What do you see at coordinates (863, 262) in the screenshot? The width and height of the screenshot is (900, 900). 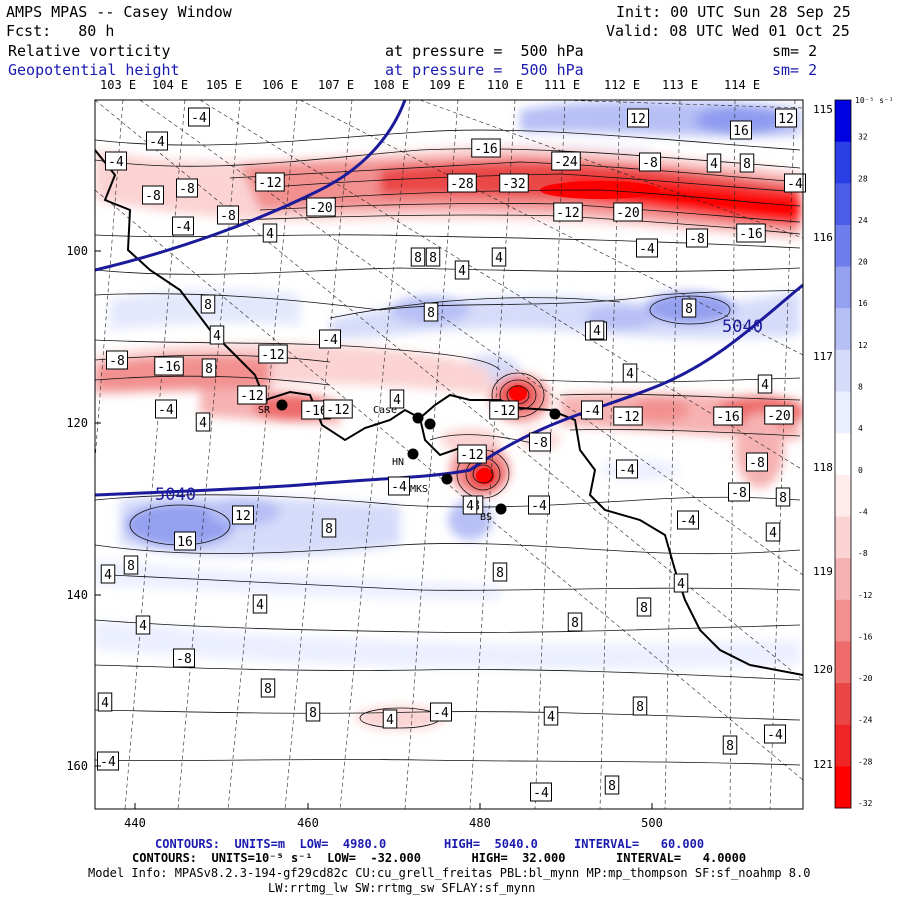 I see `colorbar-label: 20` at bounding box center [863, 262].